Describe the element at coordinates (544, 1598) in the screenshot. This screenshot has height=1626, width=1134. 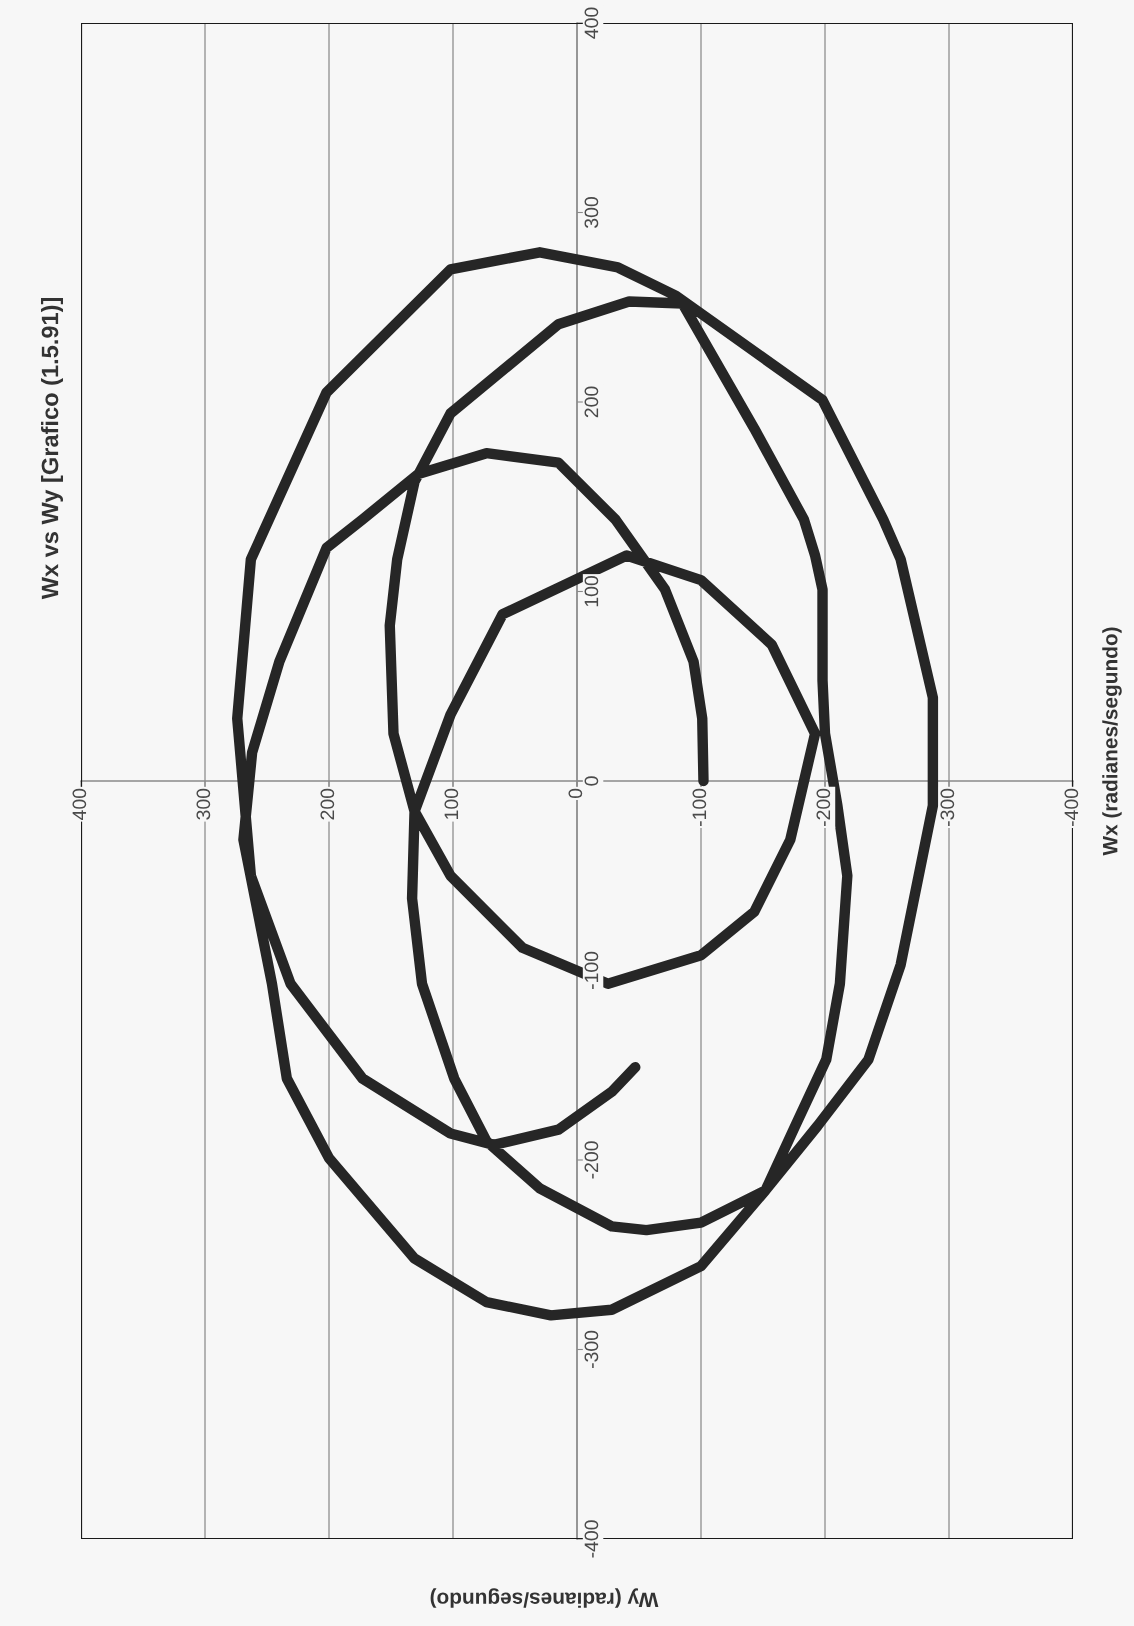
I see `x-axis-title: Wy (radianes/segundo)` at that location.